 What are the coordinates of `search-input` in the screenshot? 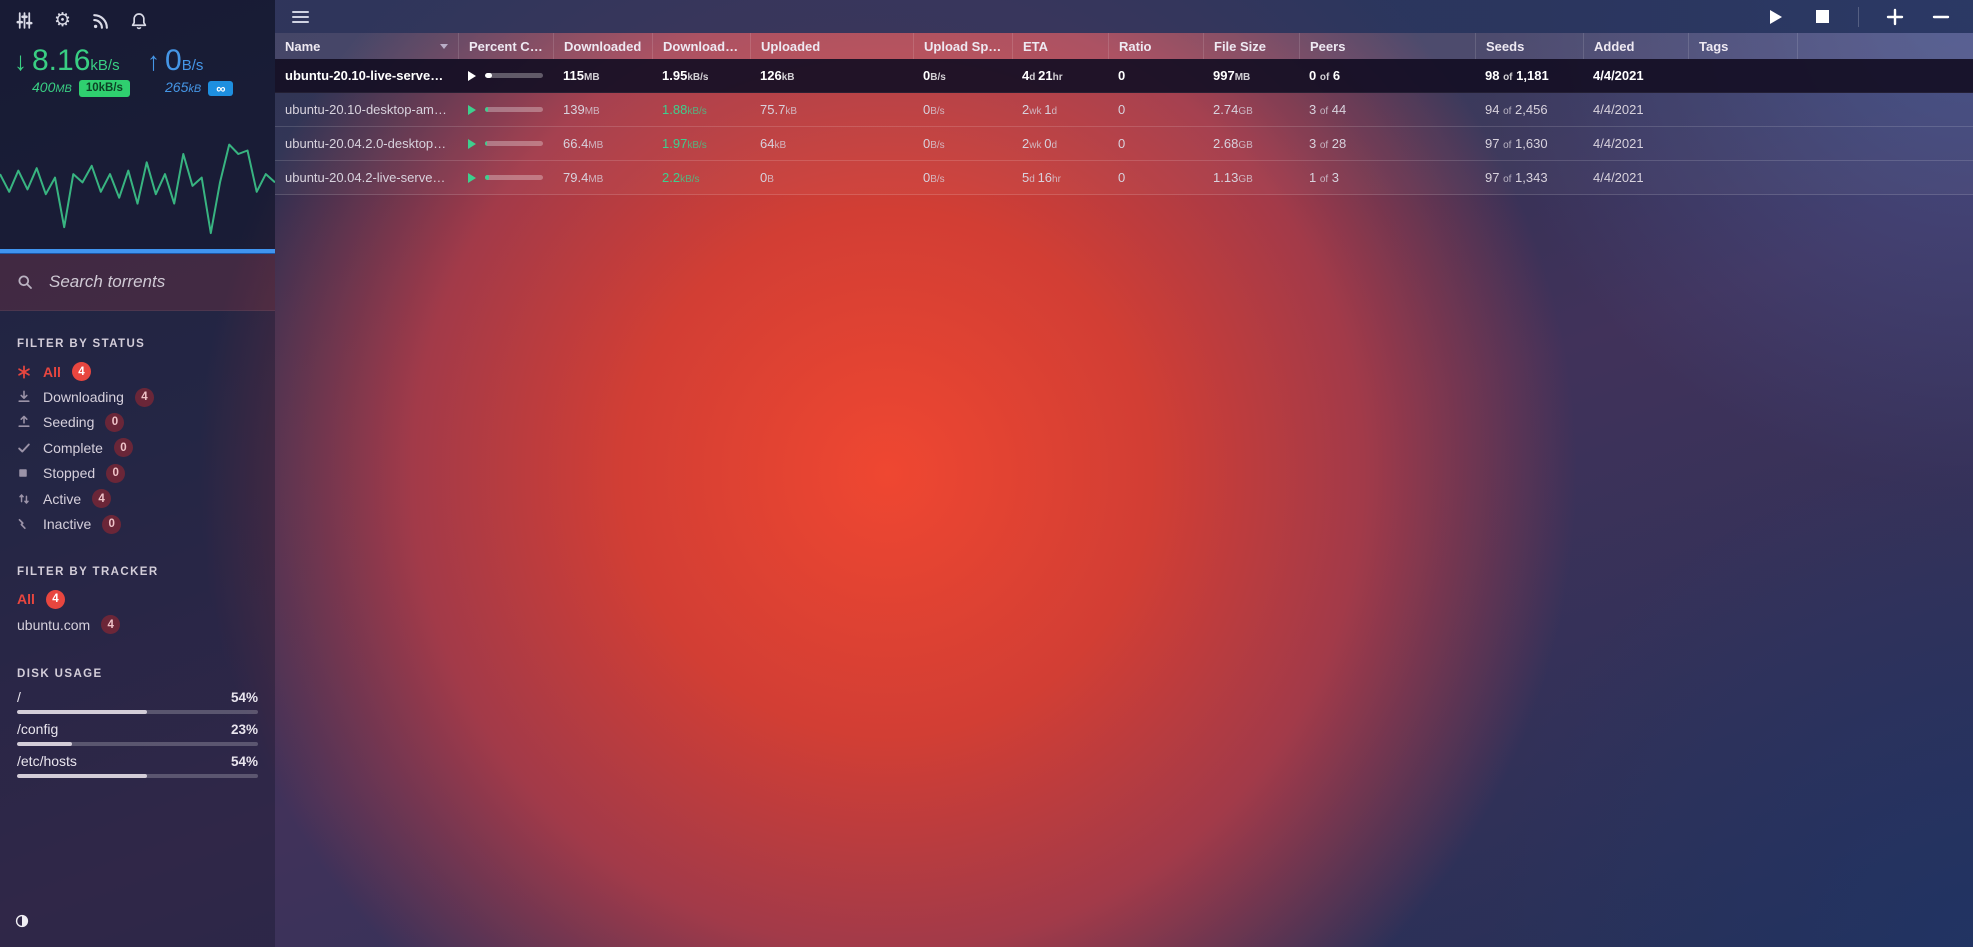 It's located at (161, 282).